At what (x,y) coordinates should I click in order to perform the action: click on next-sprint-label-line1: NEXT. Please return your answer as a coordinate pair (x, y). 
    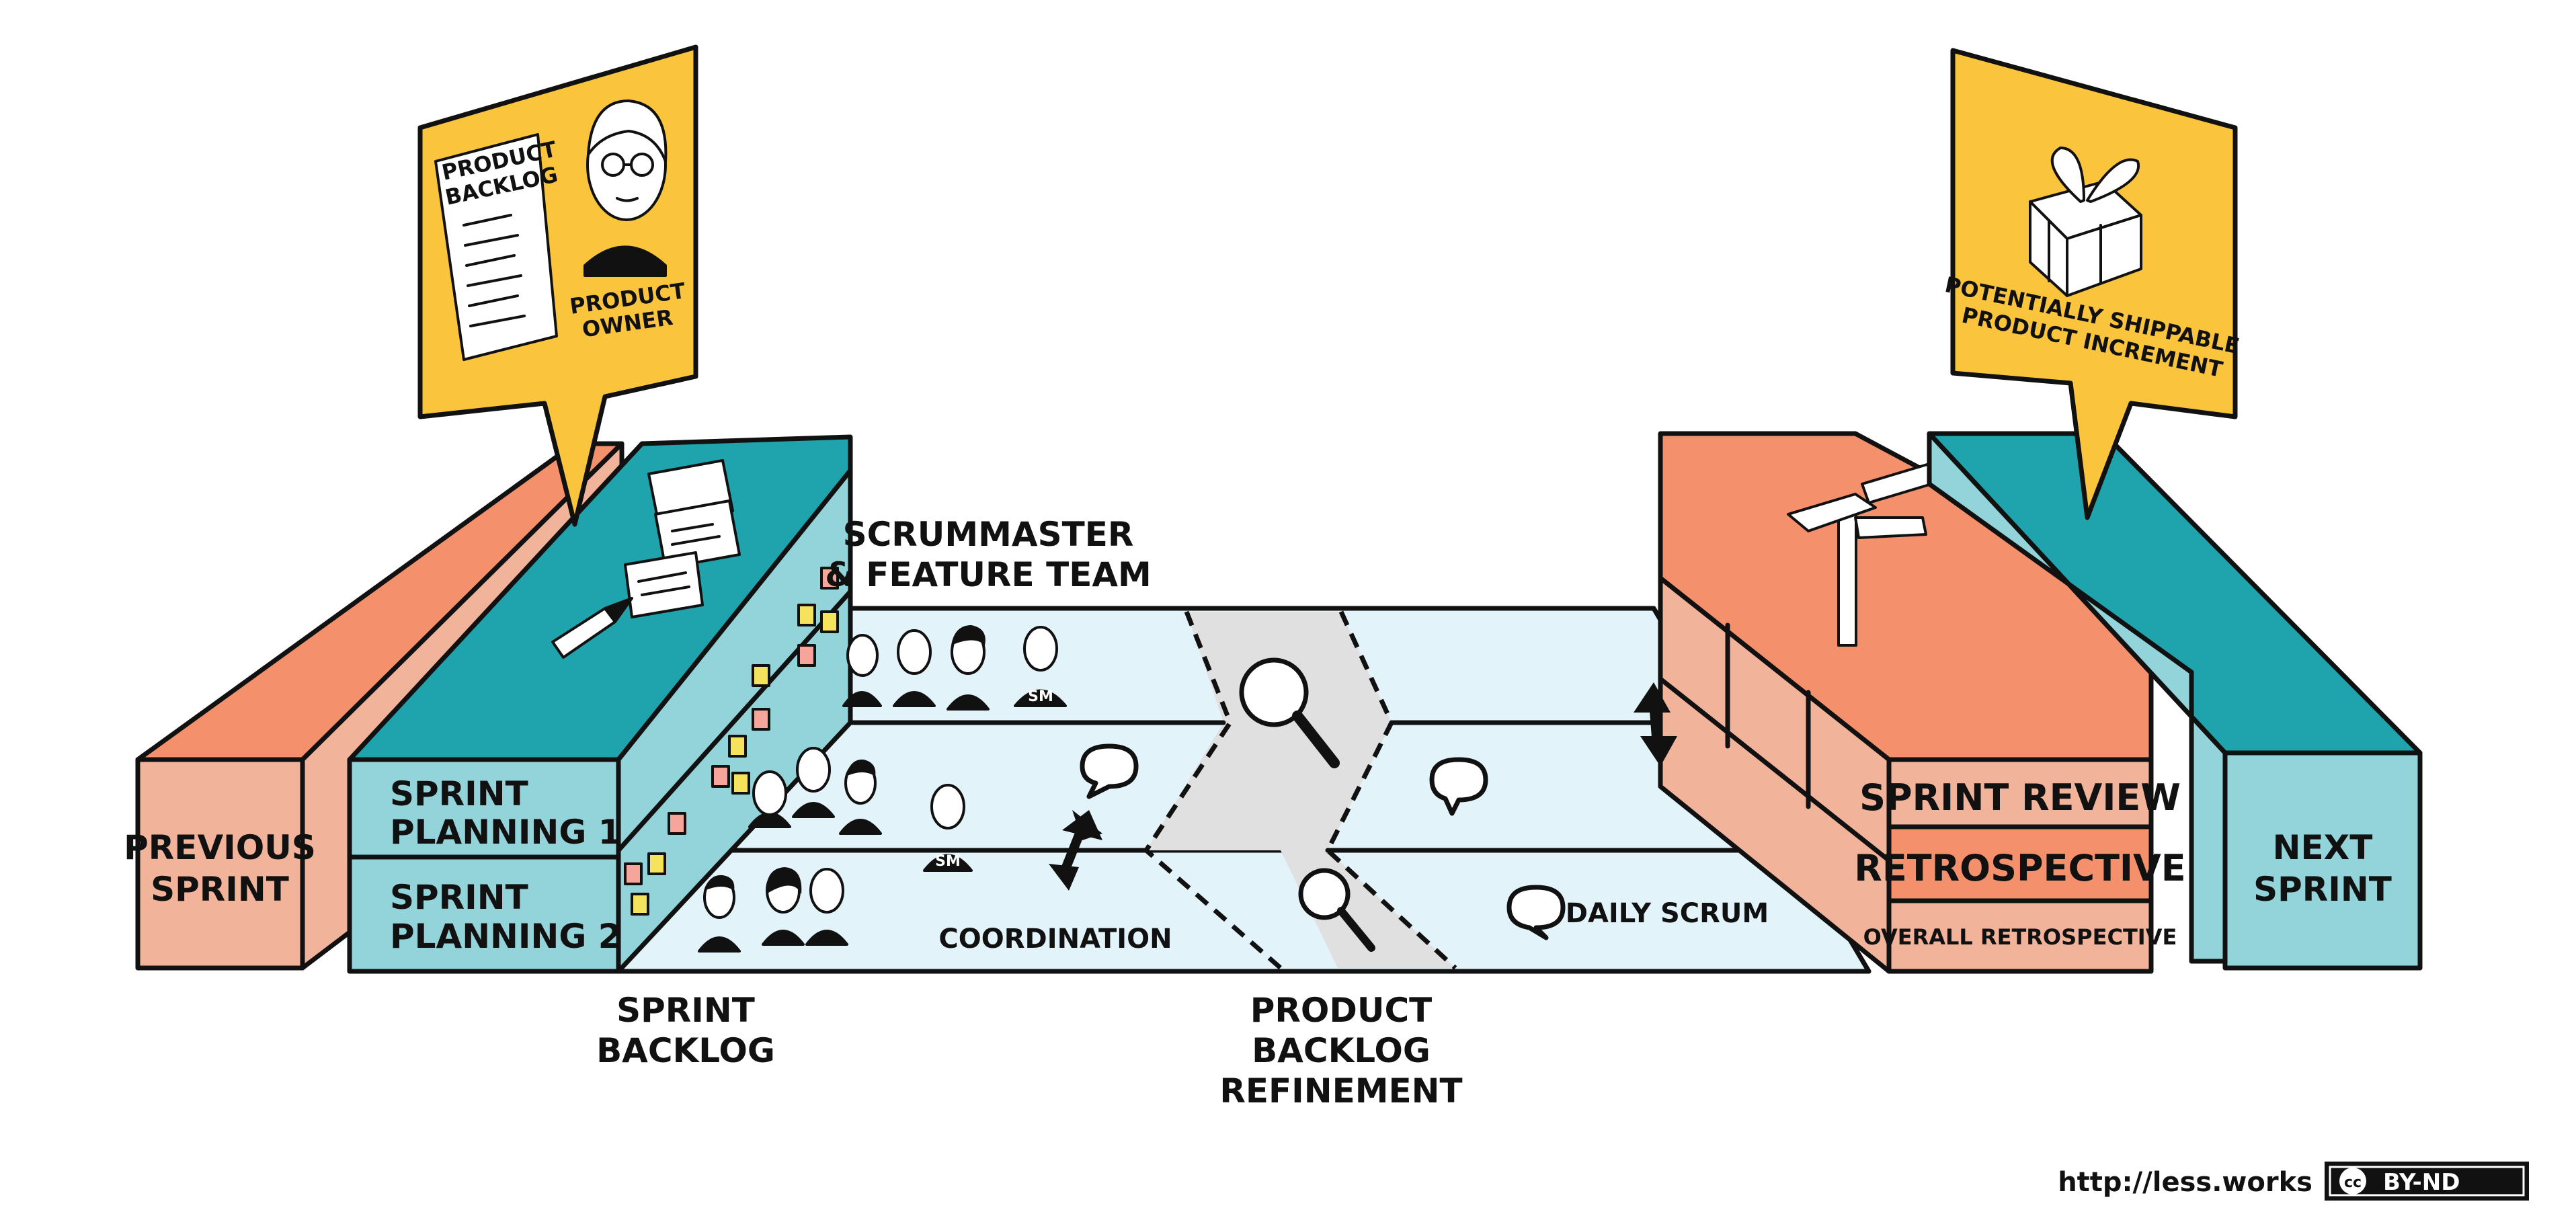
    Looking at the image, I should click on (2323, 848).